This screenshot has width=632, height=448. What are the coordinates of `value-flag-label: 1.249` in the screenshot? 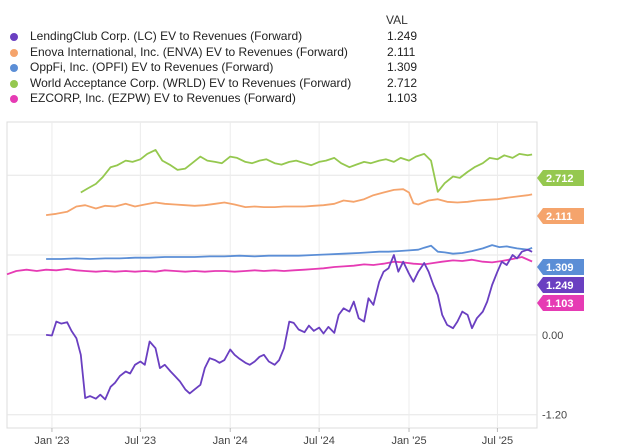 It's located at (560, 286).